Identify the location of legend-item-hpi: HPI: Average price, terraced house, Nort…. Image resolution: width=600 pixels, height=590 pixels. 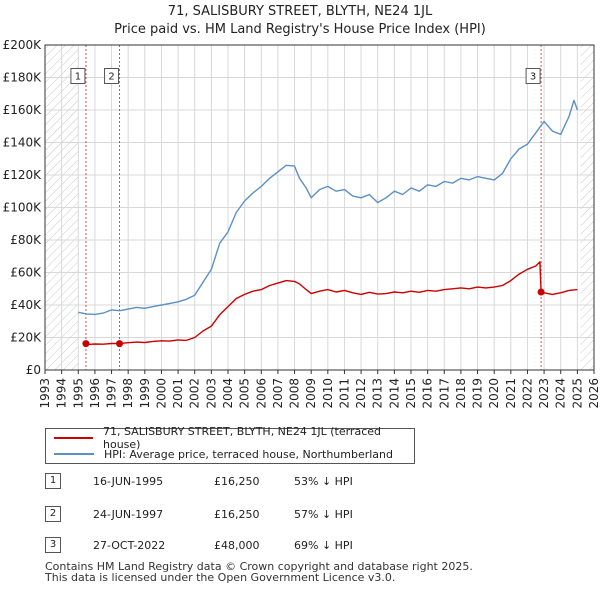
(223, 454).